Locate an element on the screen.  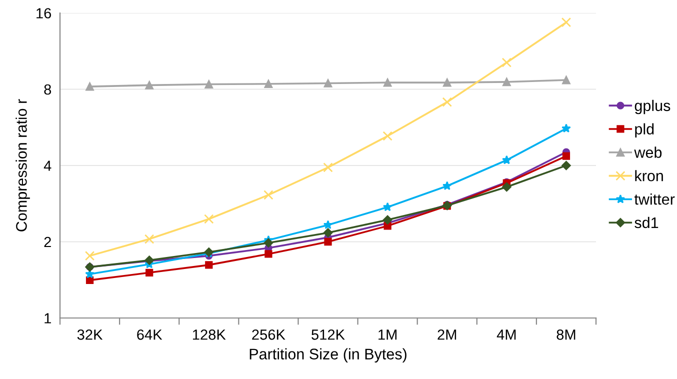
legend-label: web is located at coordinates (648, 152).